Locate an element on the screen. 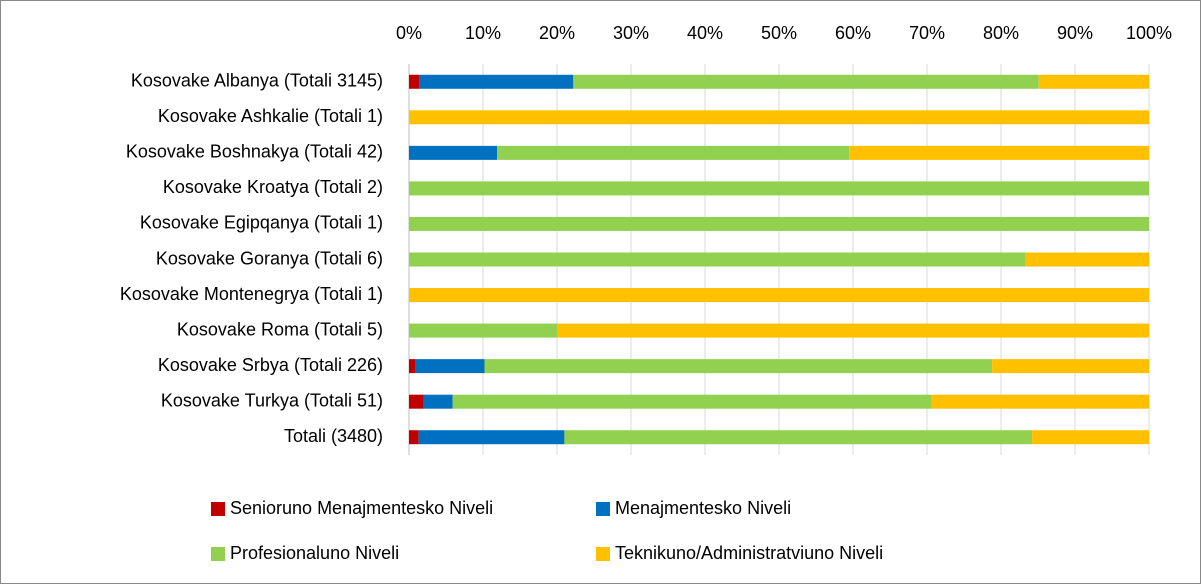 The height and width of the screenshot is (584, 1201). y-tick-label: Kosovake Montenegrya (Totali 1) is located at coordinates (251, 294).